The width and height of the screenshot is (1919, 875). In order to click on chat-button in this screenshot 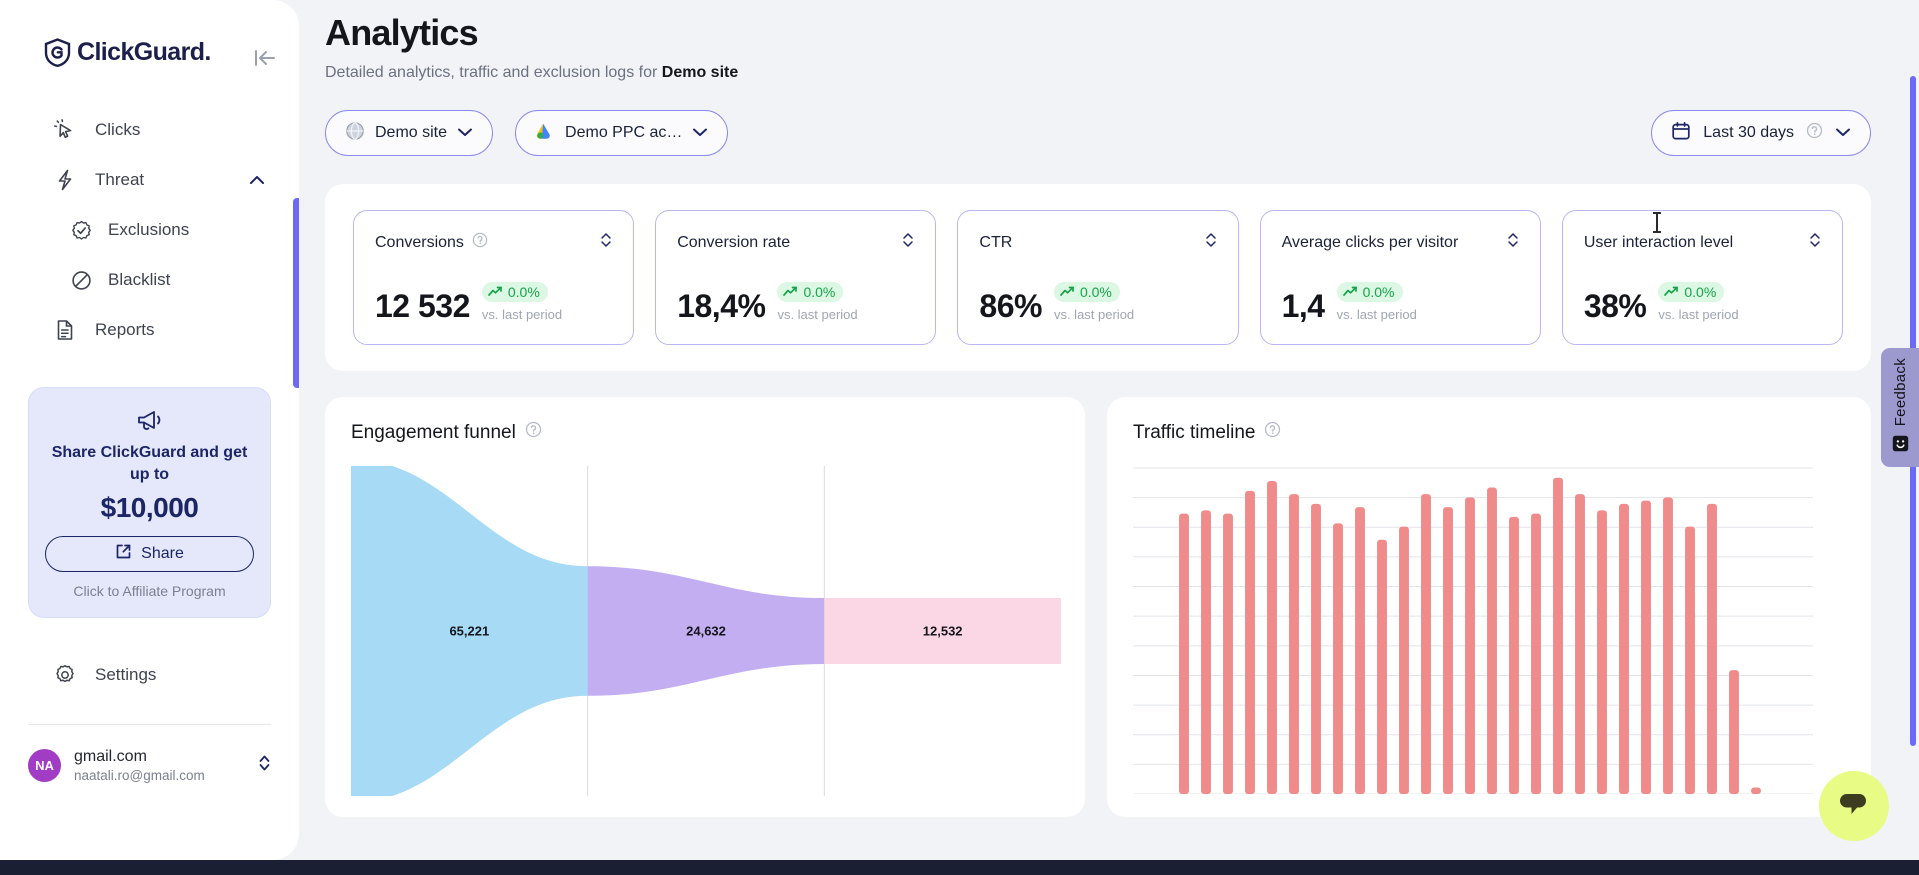, I will do `click(1854, 806)`.